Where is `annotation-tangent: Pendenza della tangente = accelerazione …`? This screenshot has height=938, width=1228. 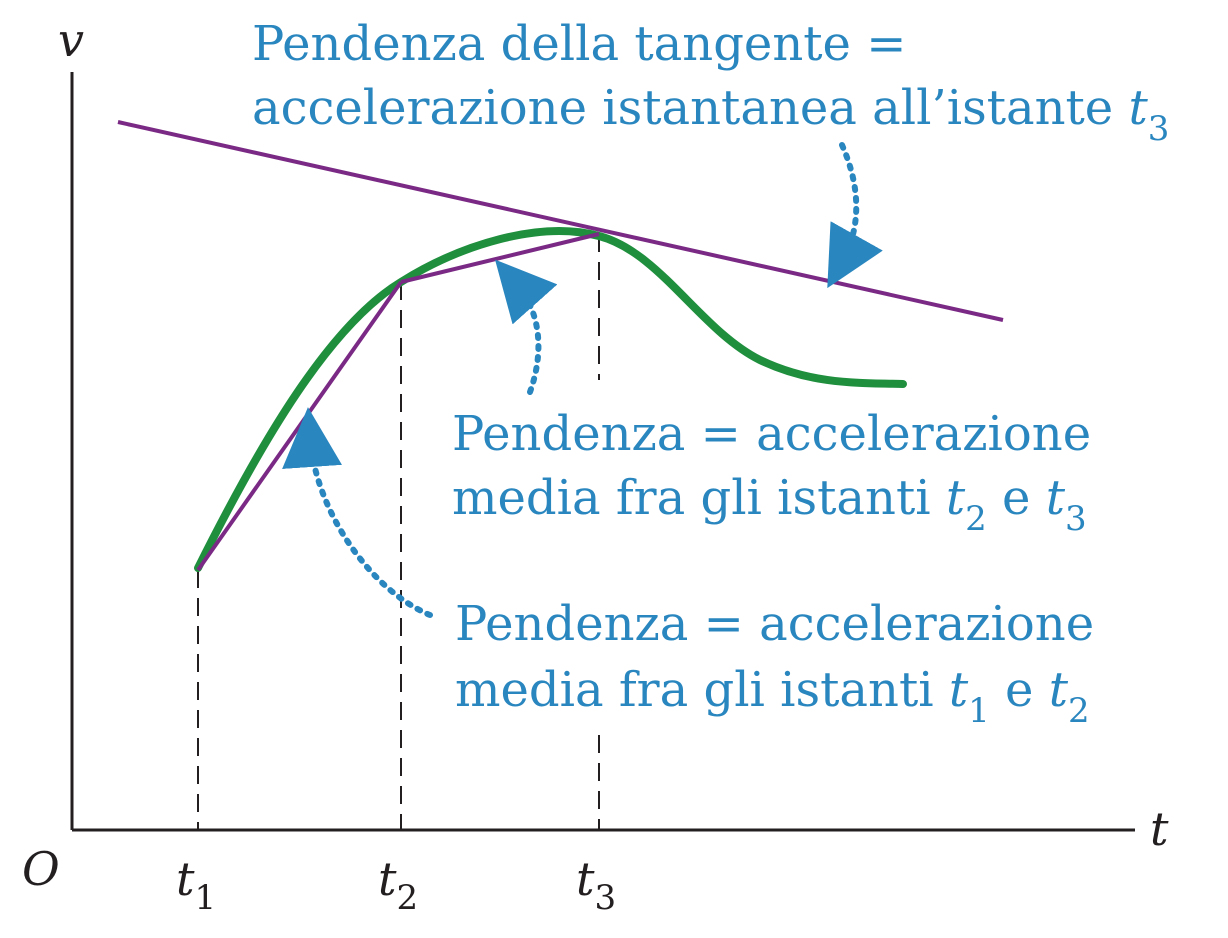
annotation-tangent: Pendenza della tangente = accelerazione … is located at coordinates (710, 82).